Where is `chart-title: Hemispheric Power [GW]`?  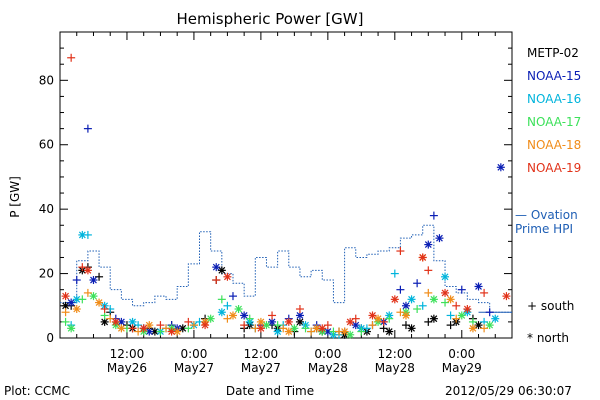
chart-title: Hemispheric Power [GW] is located at coordinates (270, 19).